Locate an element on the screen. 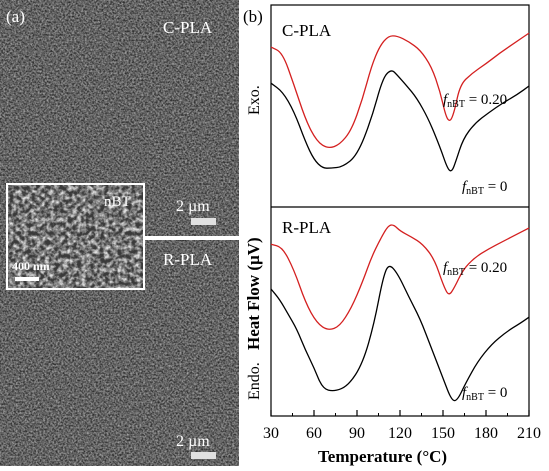  divider-line is located at coordinates (191, 238).